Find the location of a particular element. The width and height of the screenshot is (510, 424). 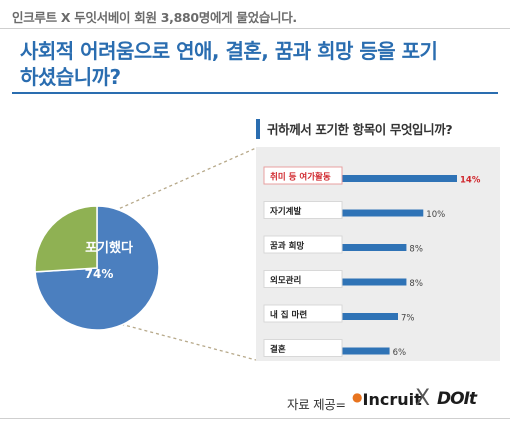

survey-caption: 인크루트 X 두잇서베이 회원 3,880명에게 물었습니다. is located at coordinates (154, 17).